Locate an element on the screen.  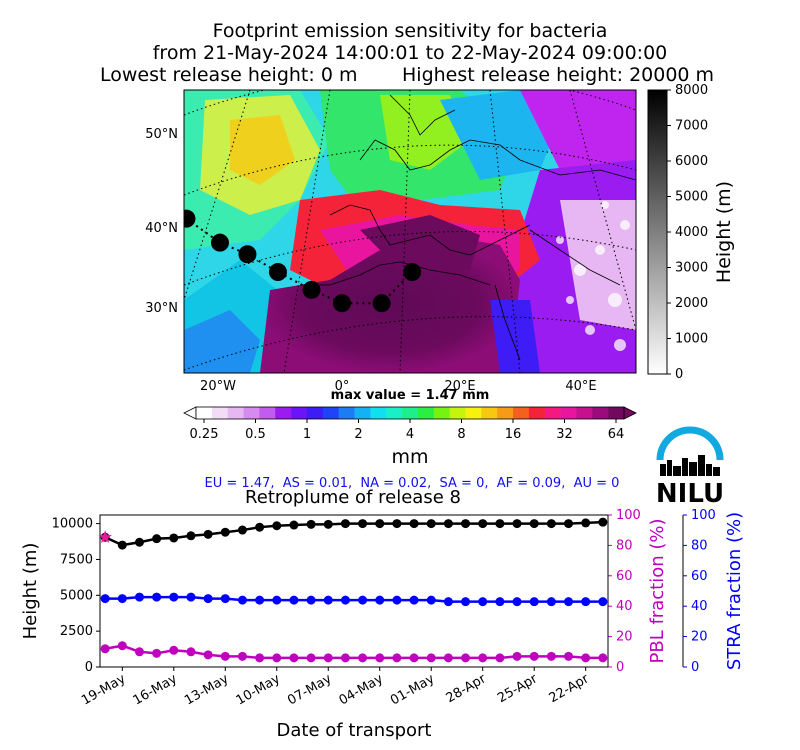
footprint-colorbar: 0.25 0.5 1 2 4 8 16 32 64 is located at coordinates (410, 424).